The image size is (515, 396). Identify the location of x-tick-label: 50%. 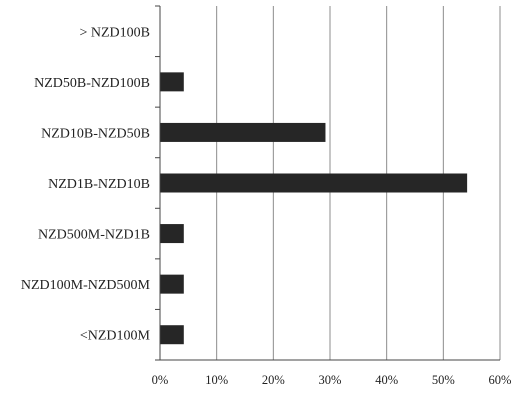
(443, 380).